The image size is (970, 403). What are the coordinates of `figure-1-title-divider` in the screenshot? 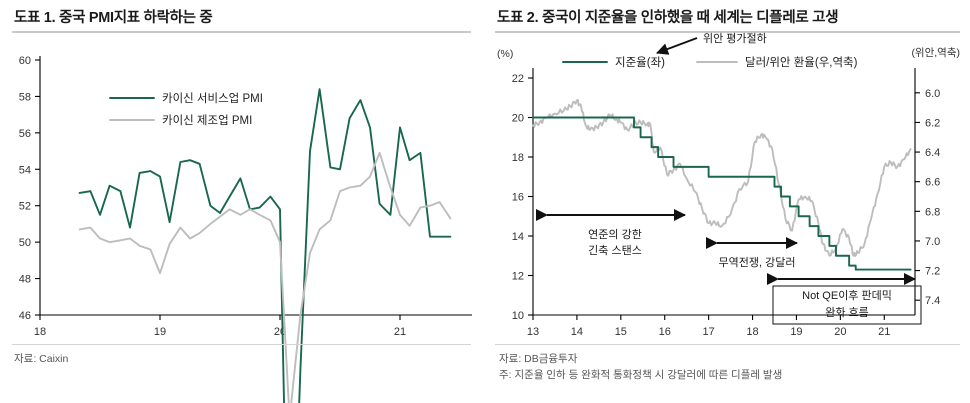 It's located at (241, 32).